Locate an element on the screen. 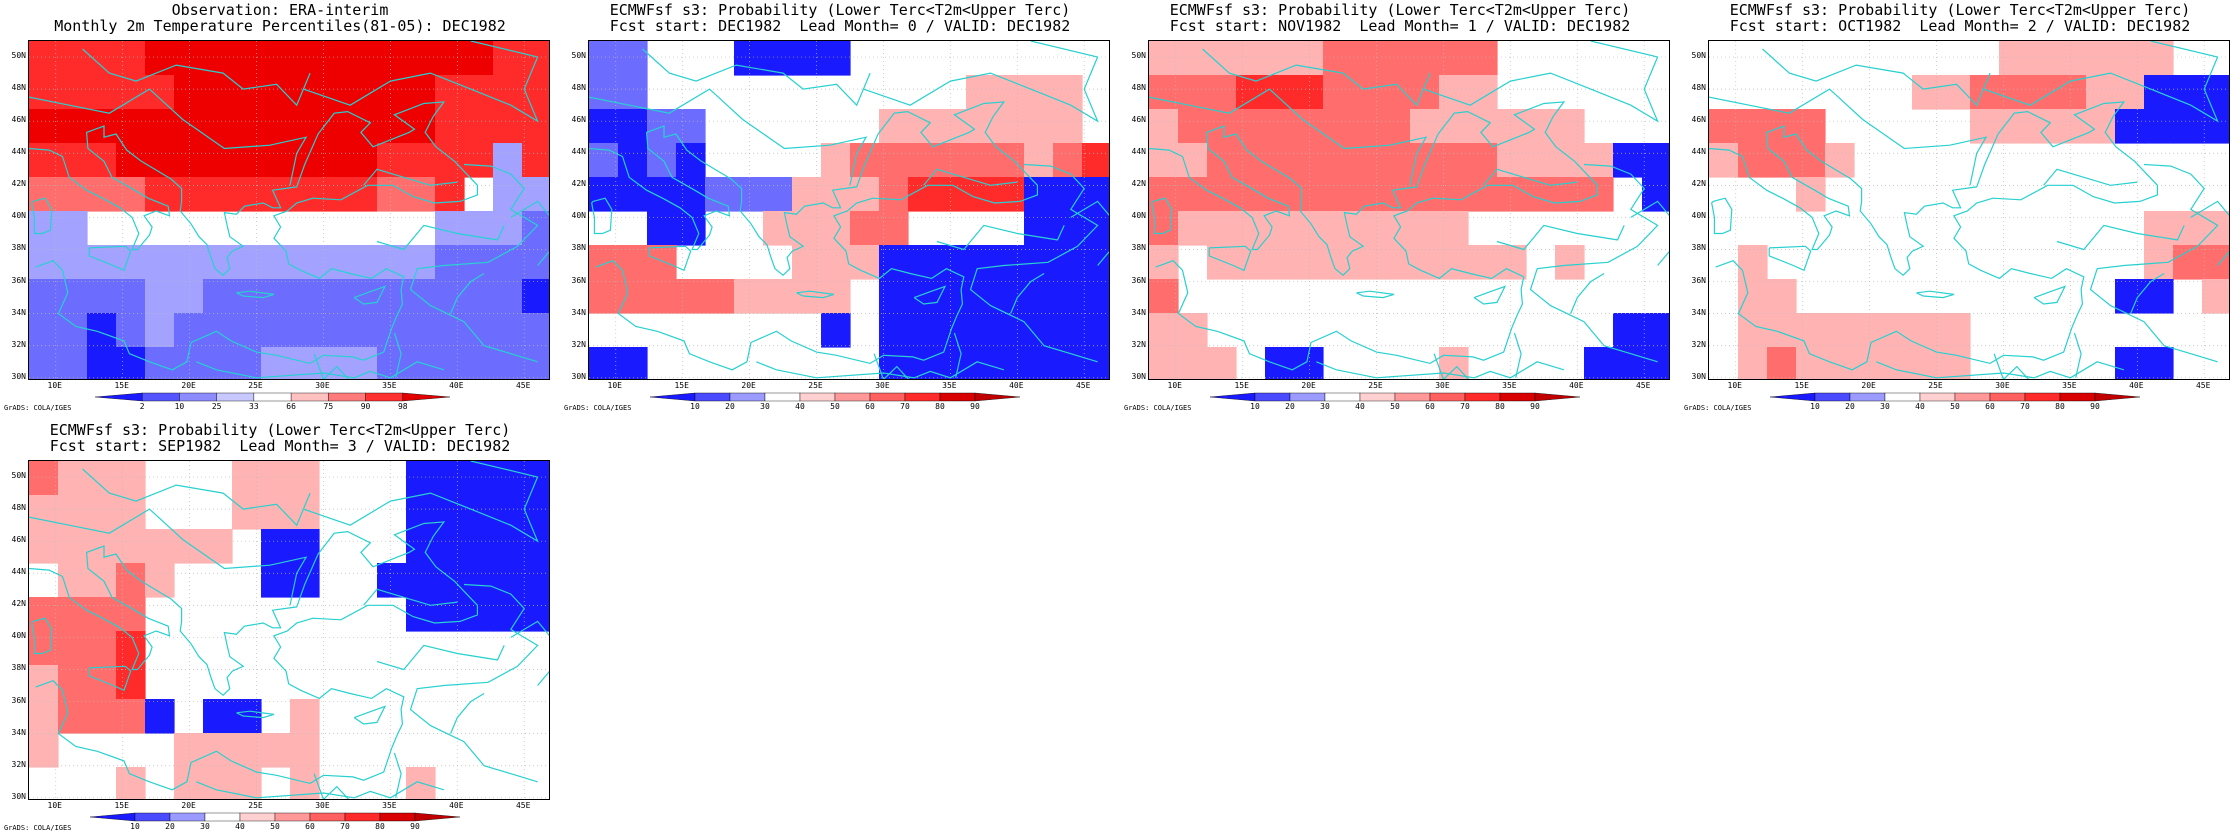 The image size is (2240, 840). lon-label: 35E is located at coordinates (389, 385).